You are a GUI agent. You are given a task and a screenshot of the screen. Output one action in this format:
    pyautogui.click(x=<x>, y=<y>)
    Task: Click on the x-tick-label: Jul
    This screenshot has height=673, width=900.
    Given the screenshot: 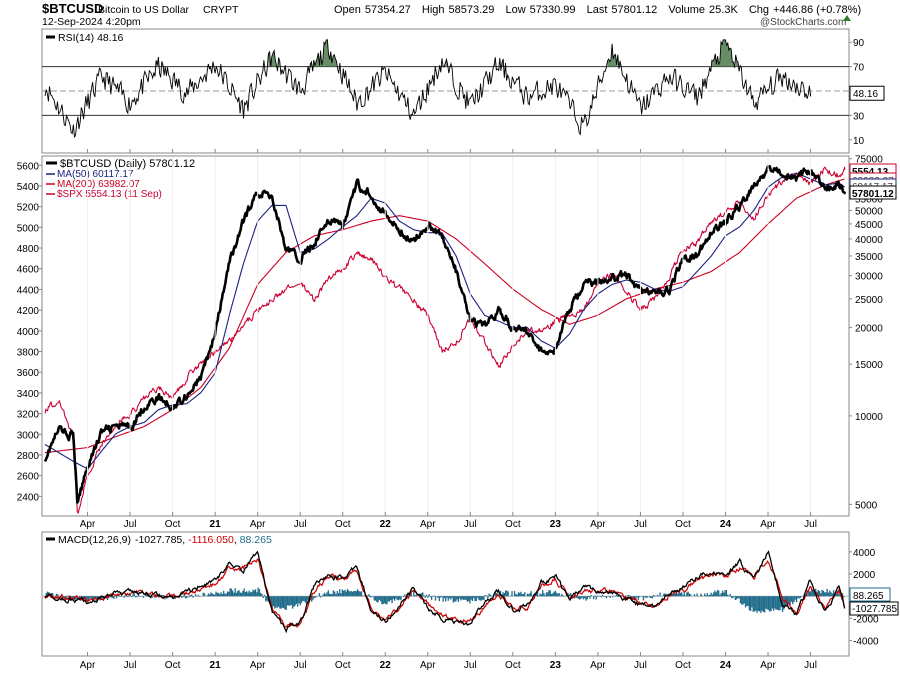 What is the action you would take?
    pyautogui.click(x=300, y=665)
    